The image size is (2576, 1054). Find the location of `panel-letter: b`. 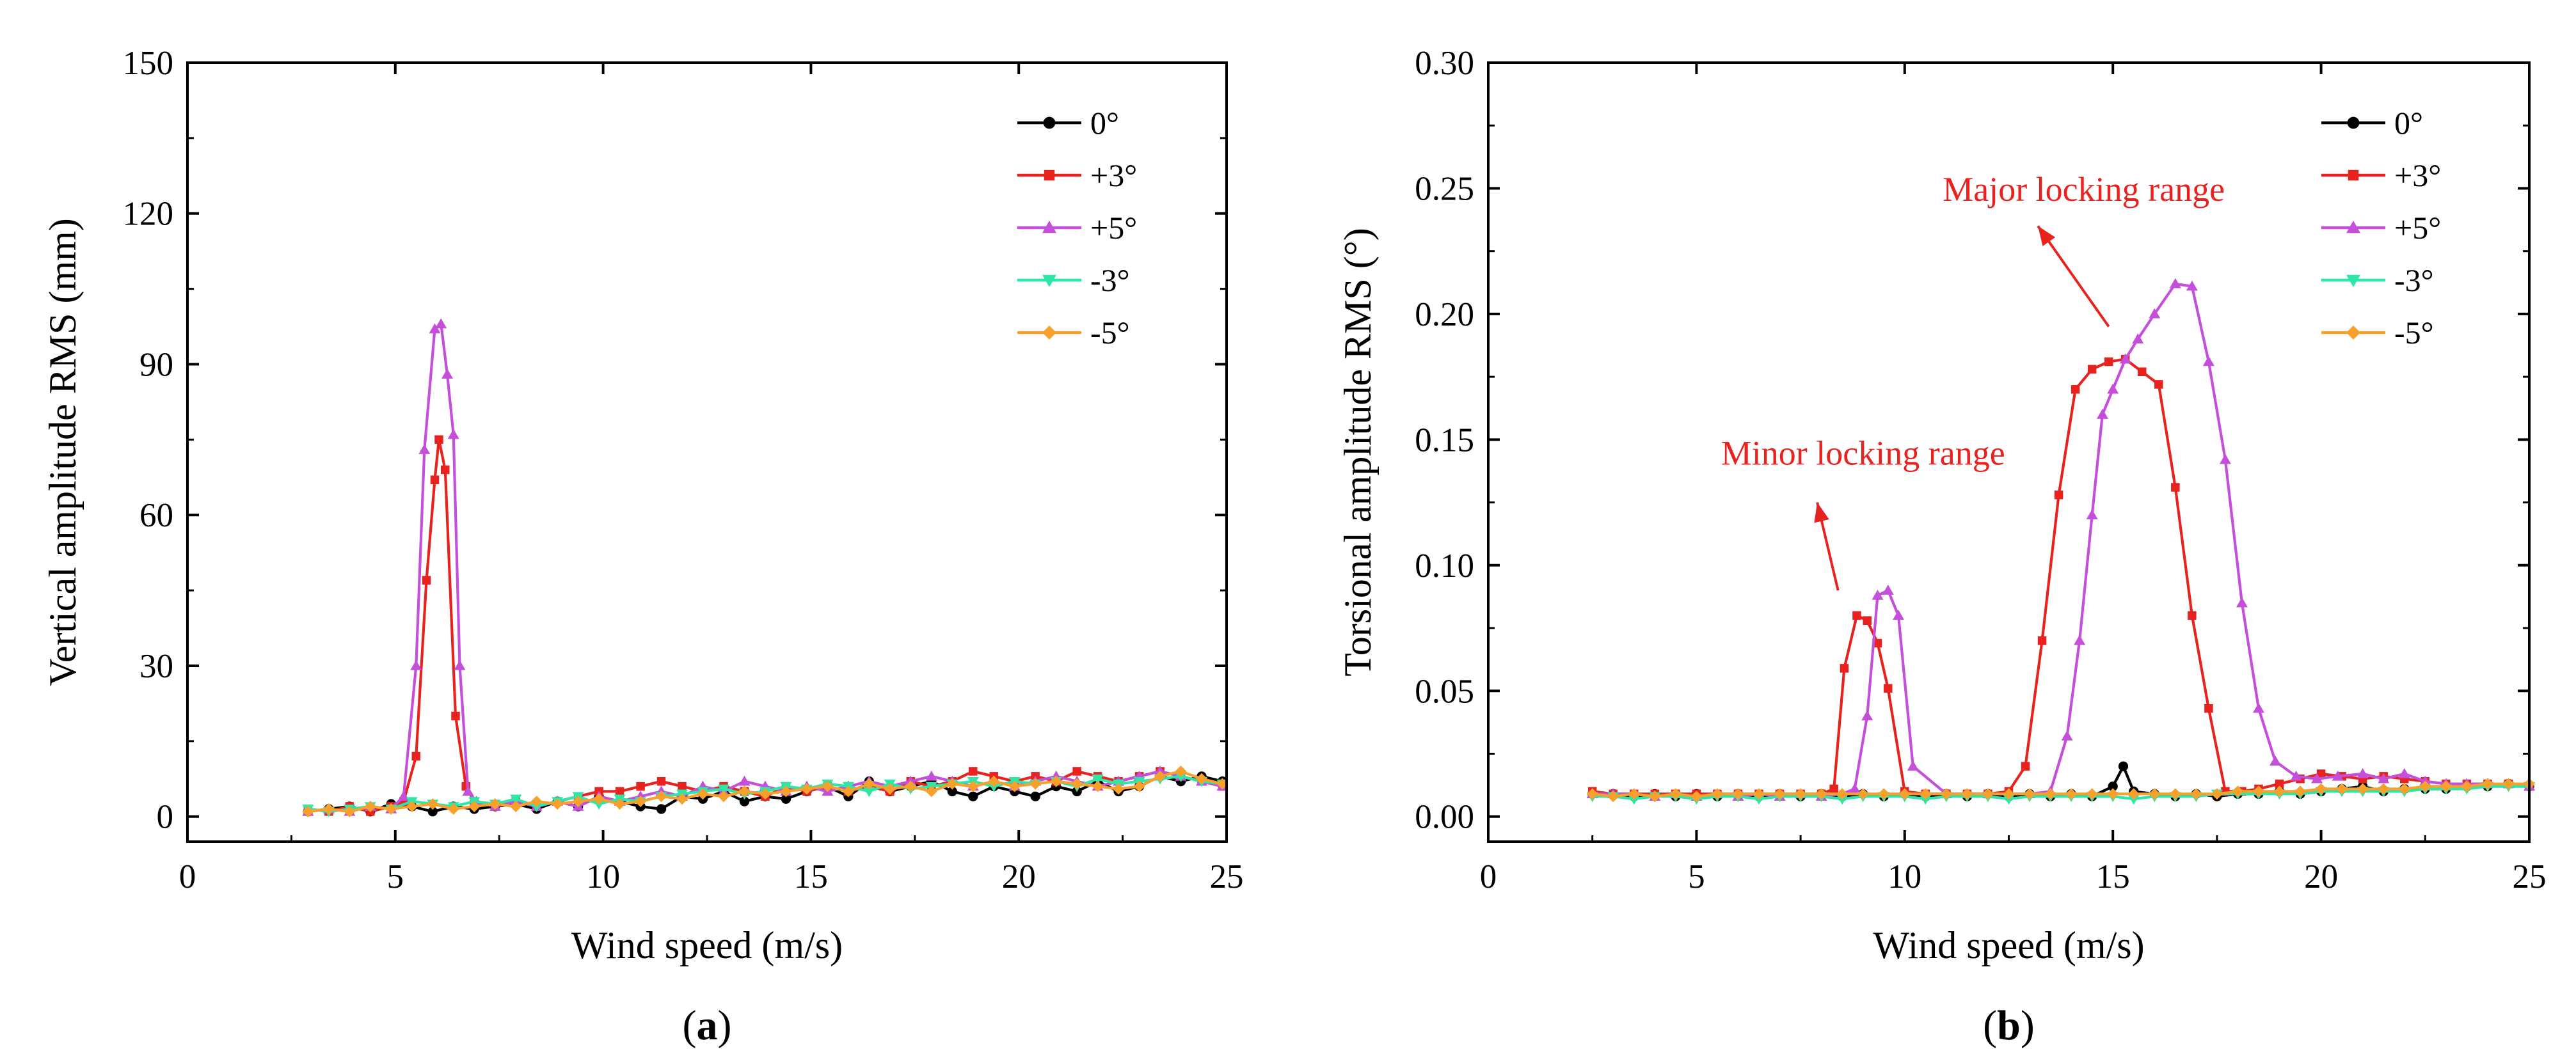

panel-letter: b is located at coordinates (2009, 1025).